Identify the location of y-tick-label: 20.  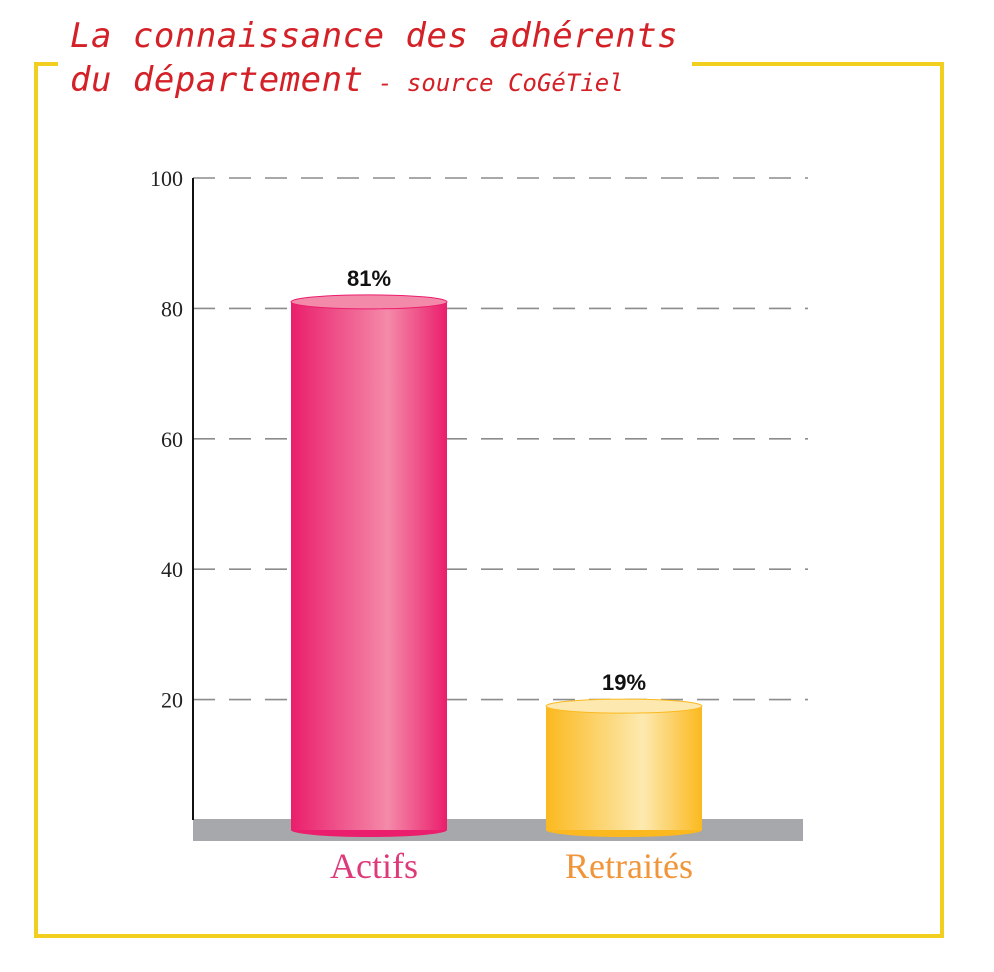
(172, 700).